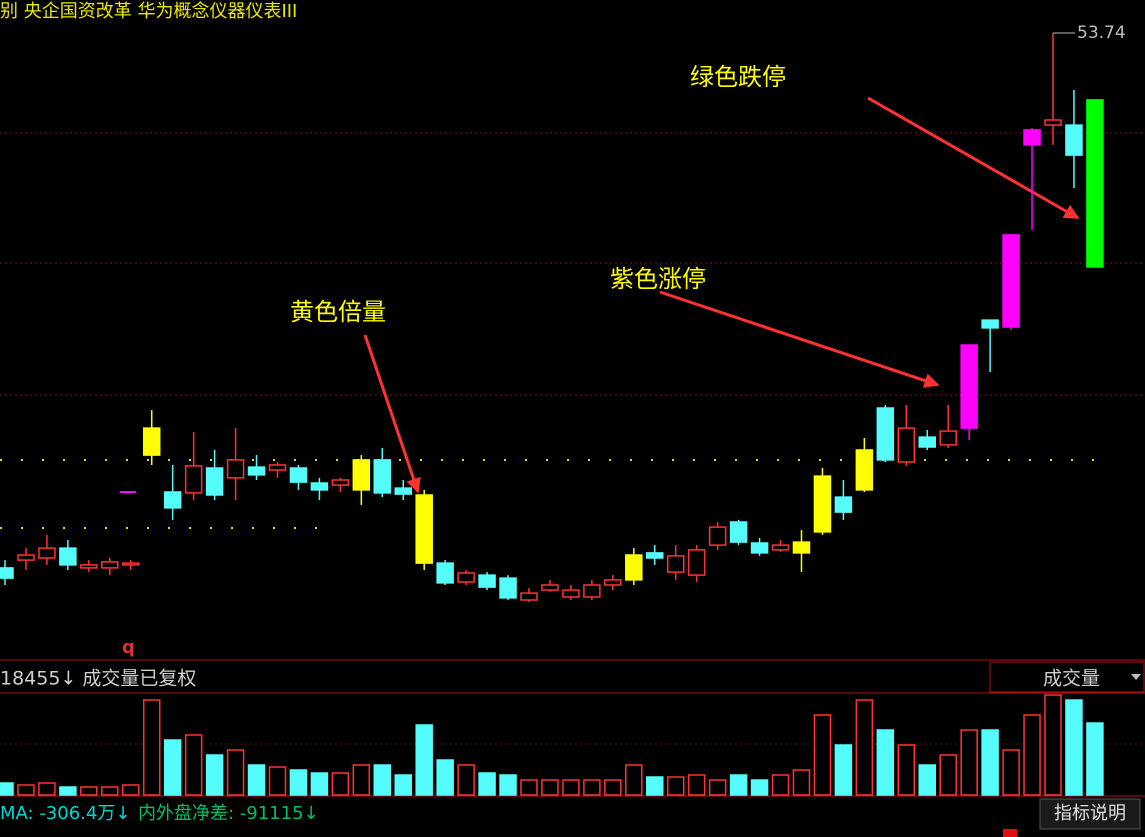 This screenshot has height=837, width=1145. I want to click on dropdown-icon, so click(1136, 677).